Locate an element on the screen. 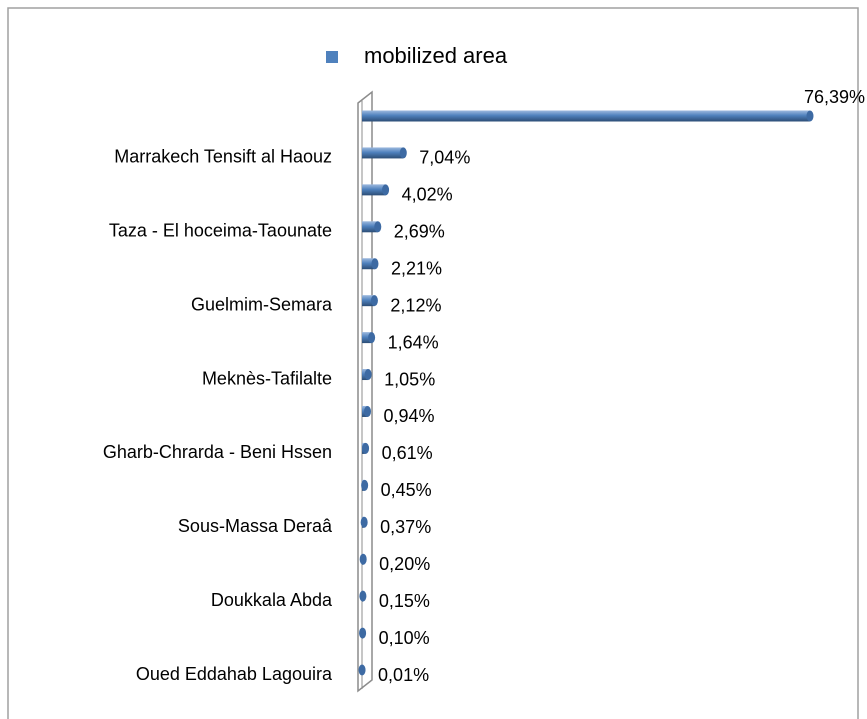  y-tick-label: Guelmim-Semara is located at coordinates (262, 304).